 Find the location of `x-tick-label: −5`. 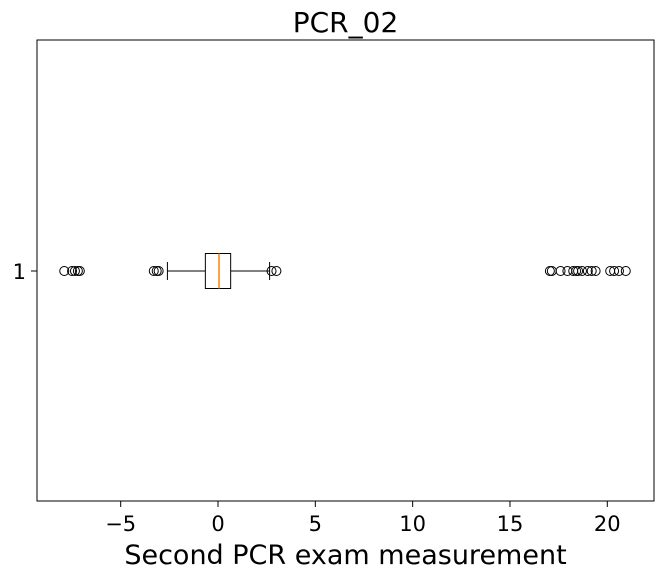

x-tick-label: −5 is located at coordinates (120, 524).